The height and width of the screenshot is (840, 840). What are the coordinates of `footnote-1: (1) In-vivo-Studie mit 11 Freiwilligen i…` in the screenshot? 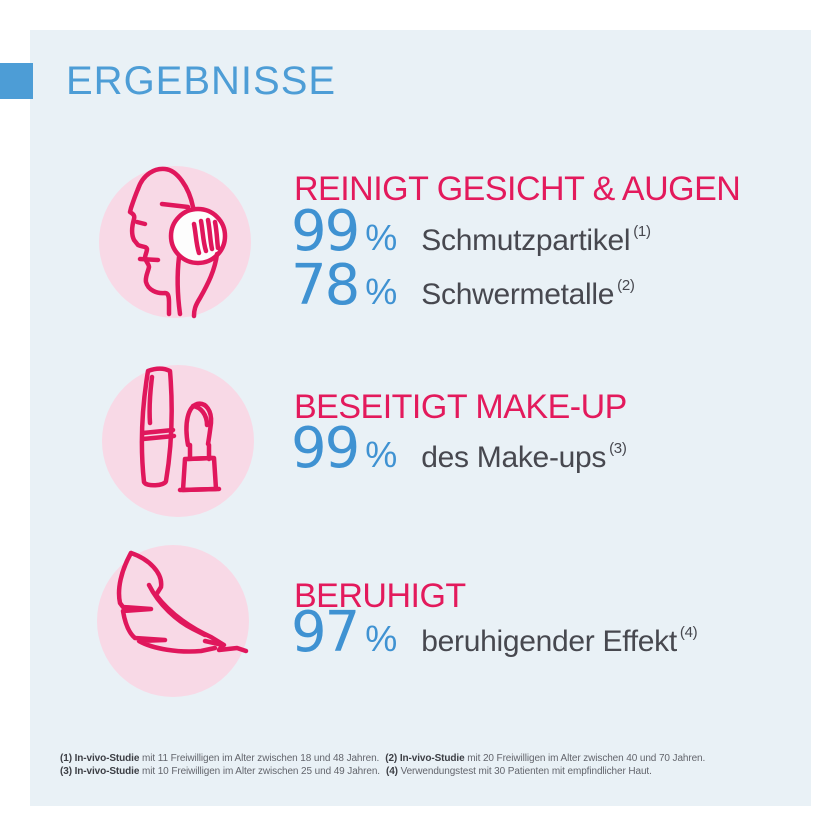 It's located at (220, 758).